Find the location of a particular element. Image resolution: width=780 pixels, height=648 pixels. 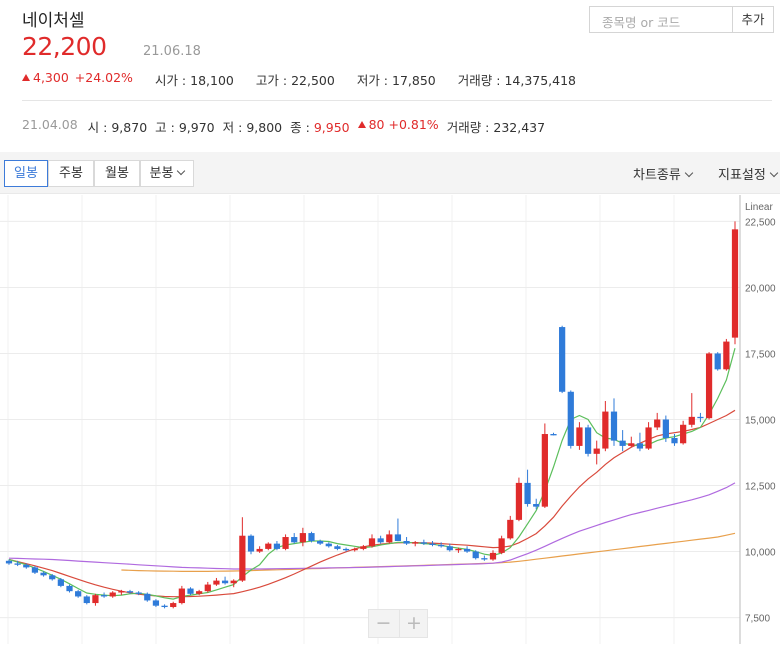

y-tick-label: 7,500 is located at coordinates (757, 619).